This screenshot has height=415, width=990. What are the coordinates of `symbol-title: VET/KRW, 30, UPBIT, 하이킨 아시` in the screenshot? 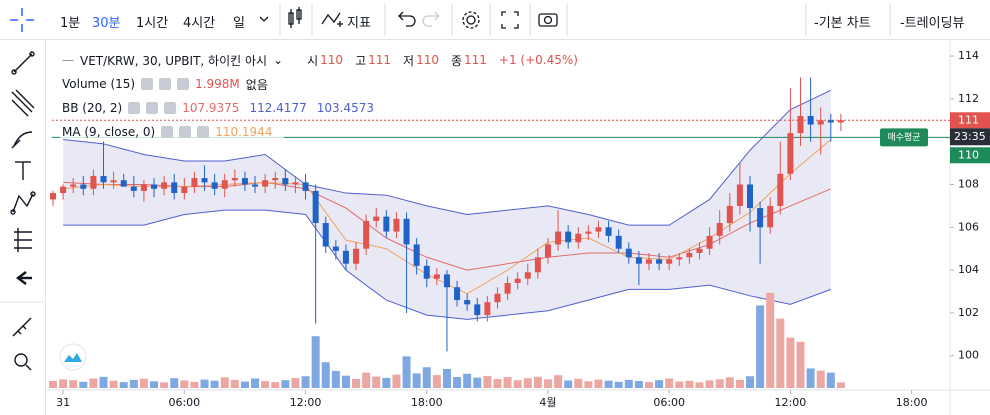 It's located at (174, 60).